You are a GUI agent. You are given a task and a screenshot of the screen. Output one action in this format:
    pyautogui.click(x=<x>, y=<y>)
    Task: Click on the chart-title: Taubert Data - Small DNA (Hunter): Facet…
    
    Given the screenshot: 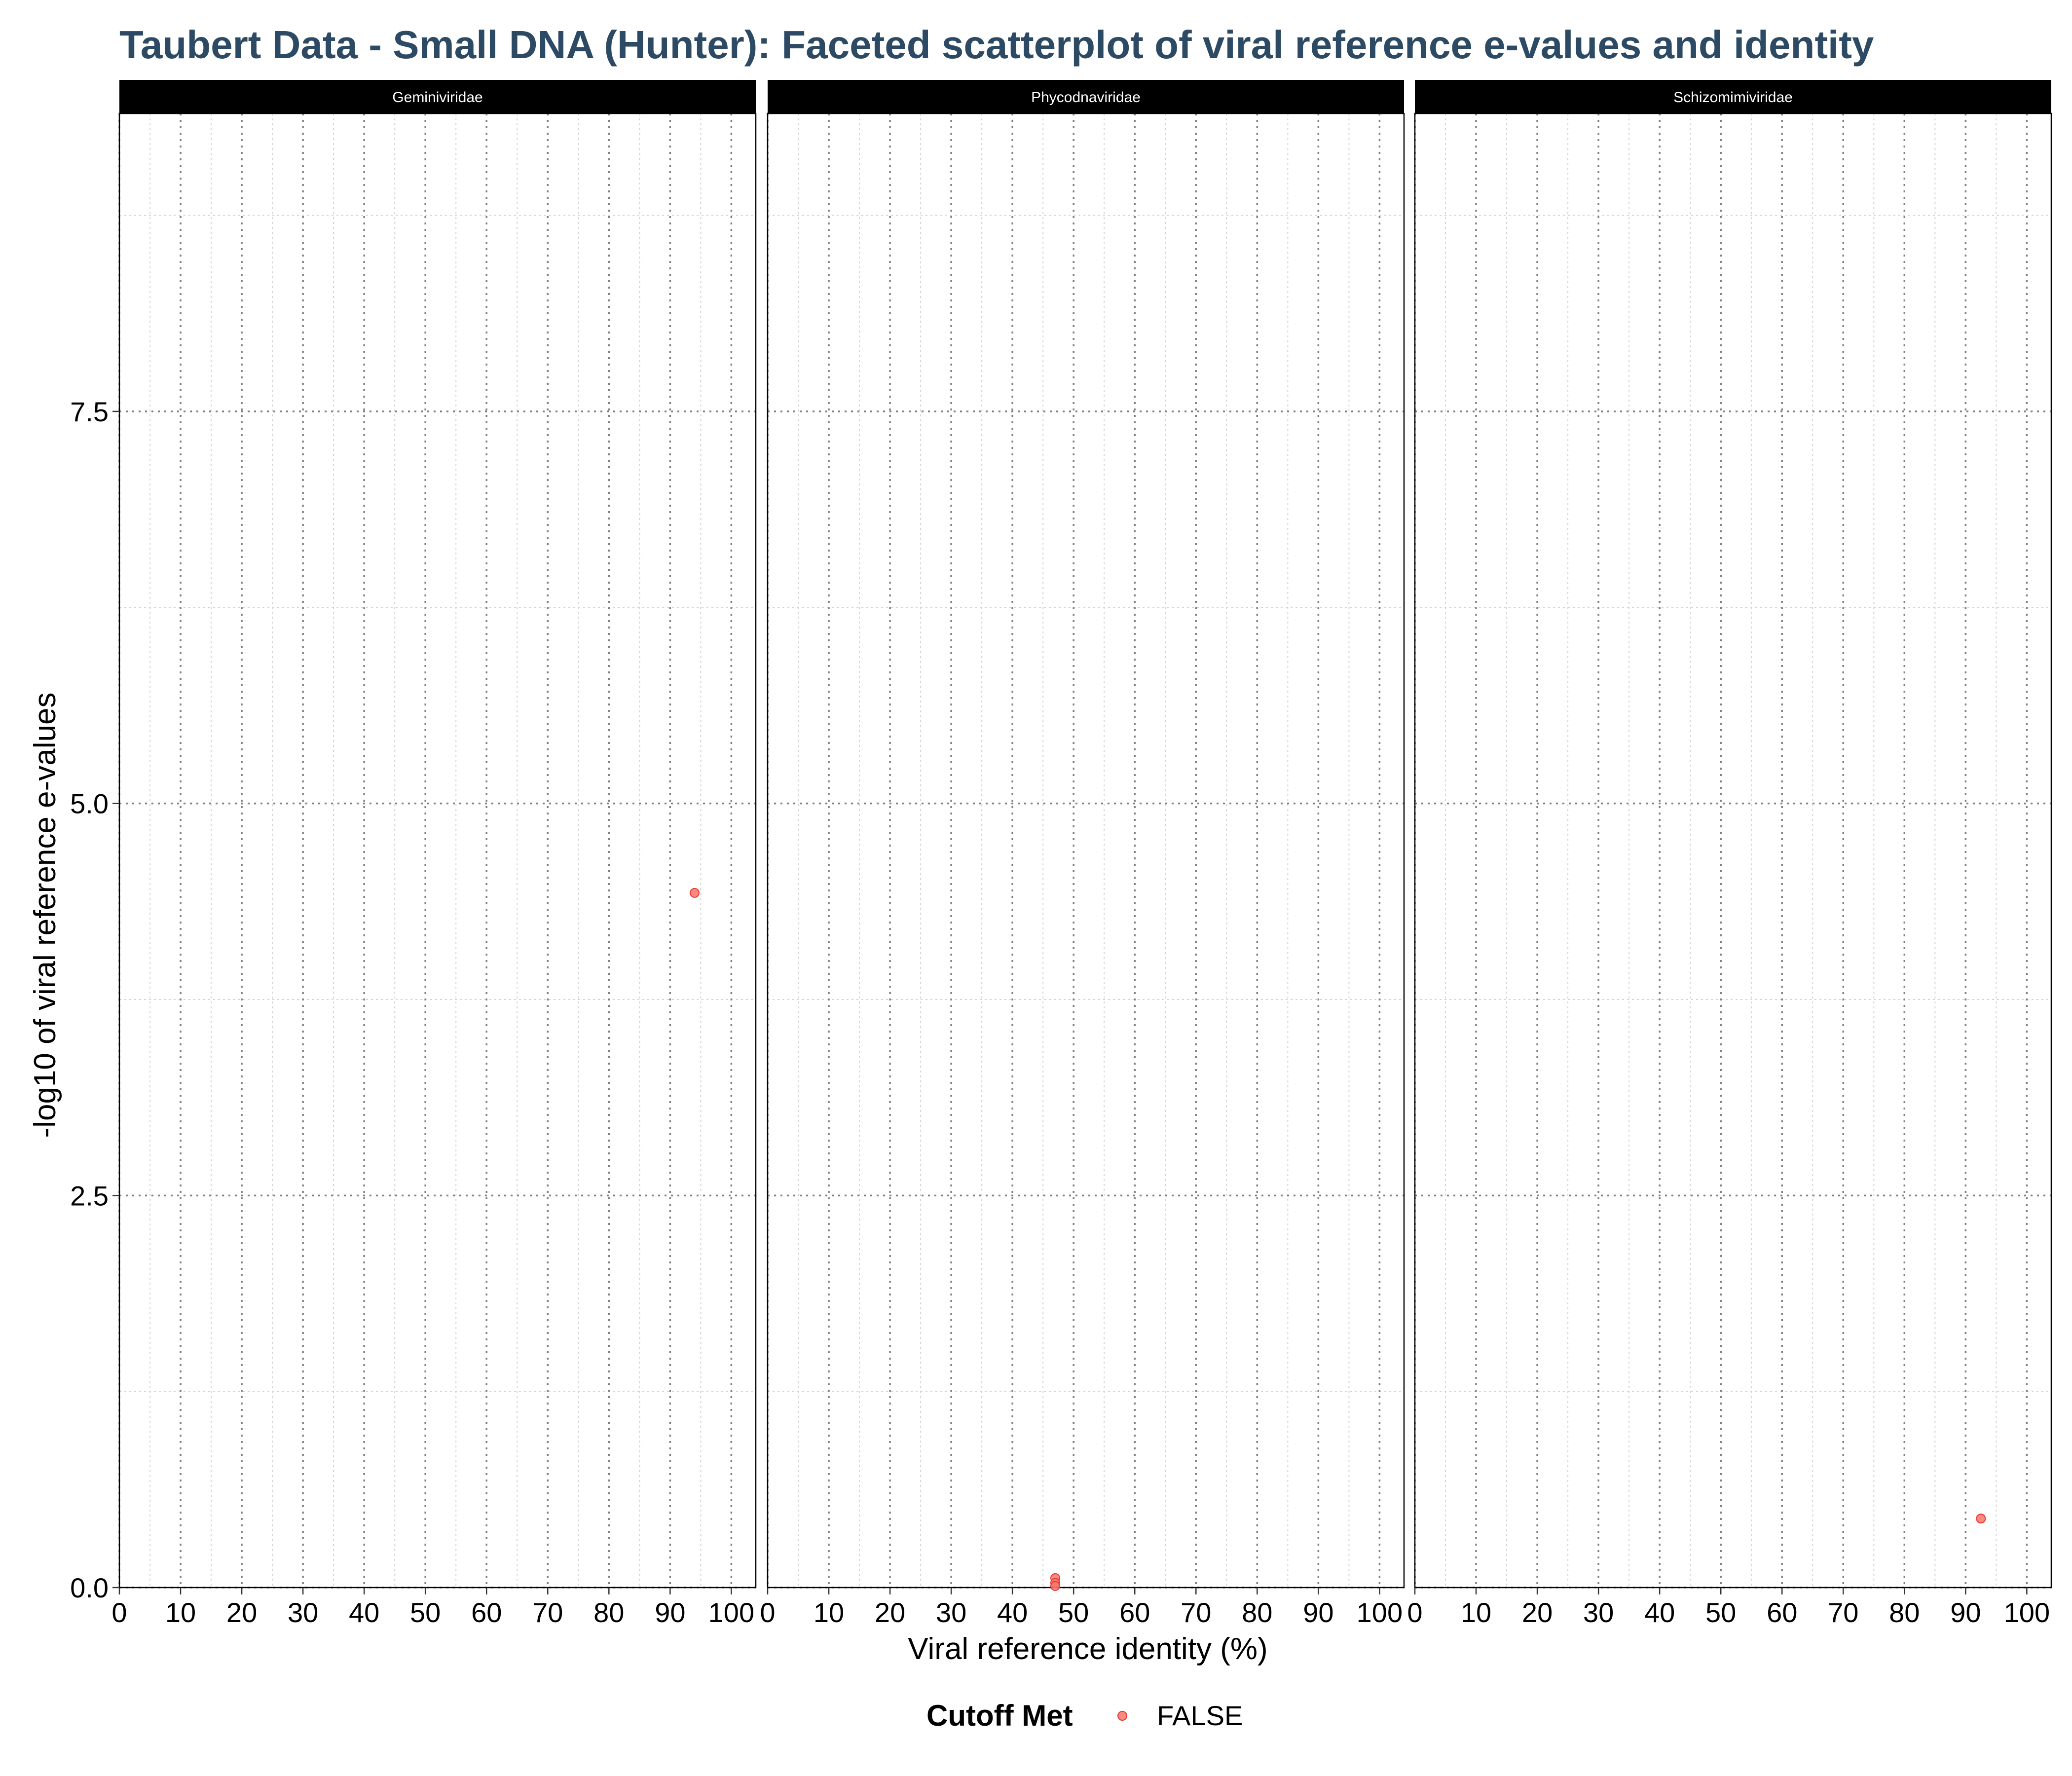 What is the action you would take?
    pyautogui.click(x=997, y=45)
    